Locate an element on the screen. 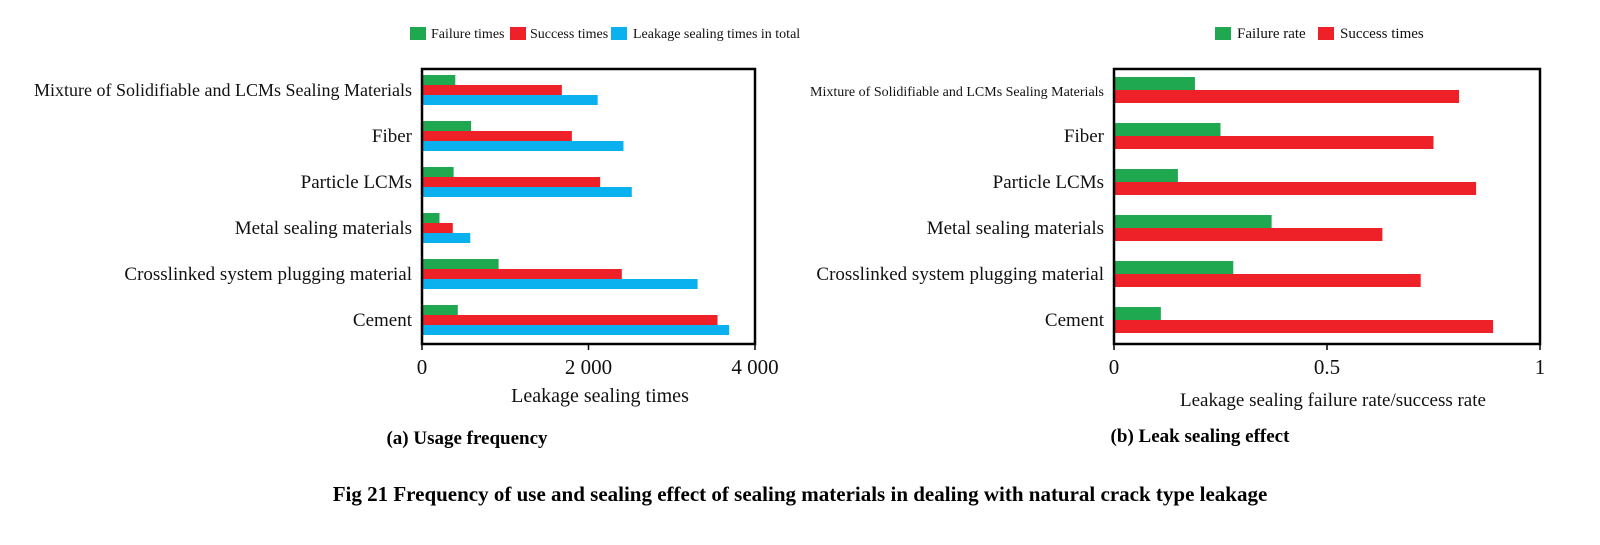 The height and width of the screenshot is (545, 1600). category-label-a-3: Particle LCMs is located at coordinates (356, 182).